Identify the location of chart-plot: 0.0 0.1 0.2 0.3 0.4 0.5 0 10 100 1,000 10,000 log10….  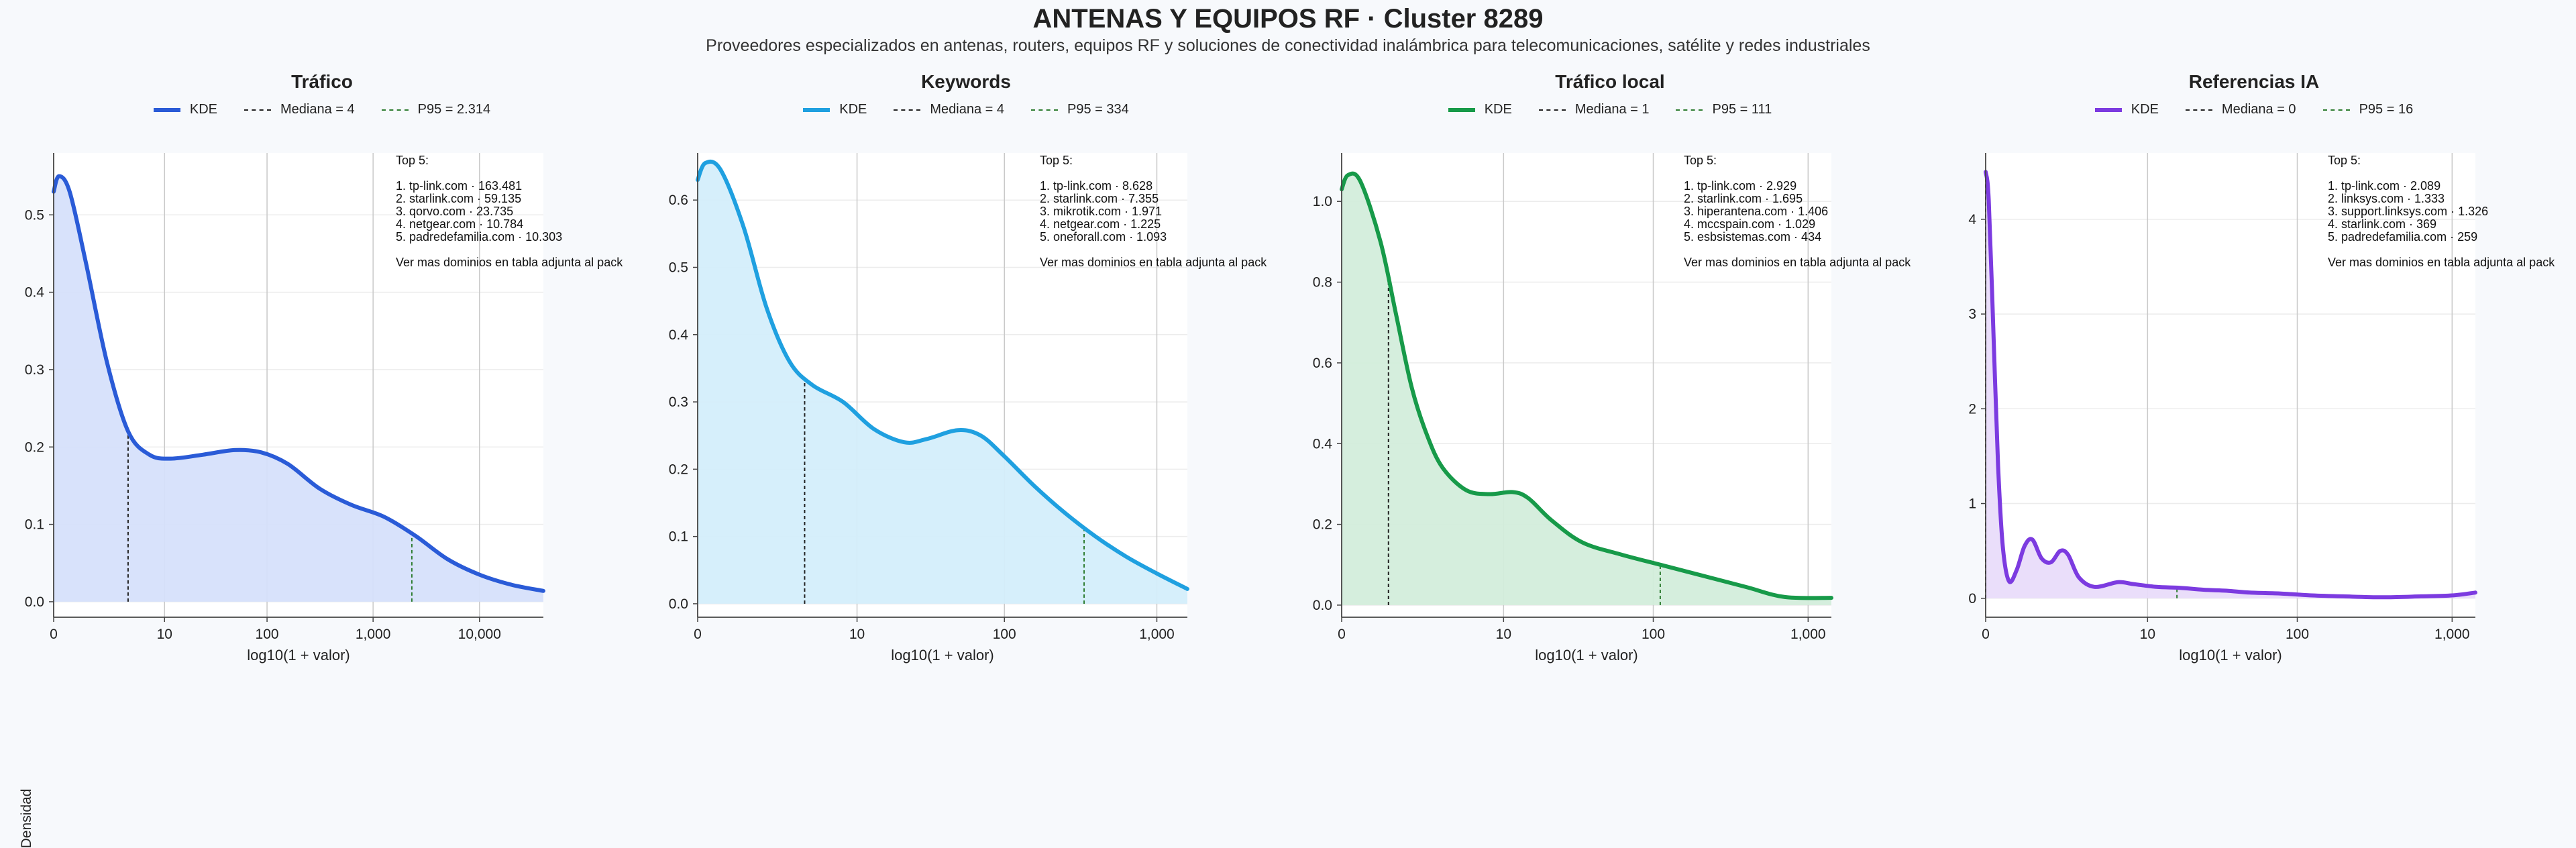
(324, 408).